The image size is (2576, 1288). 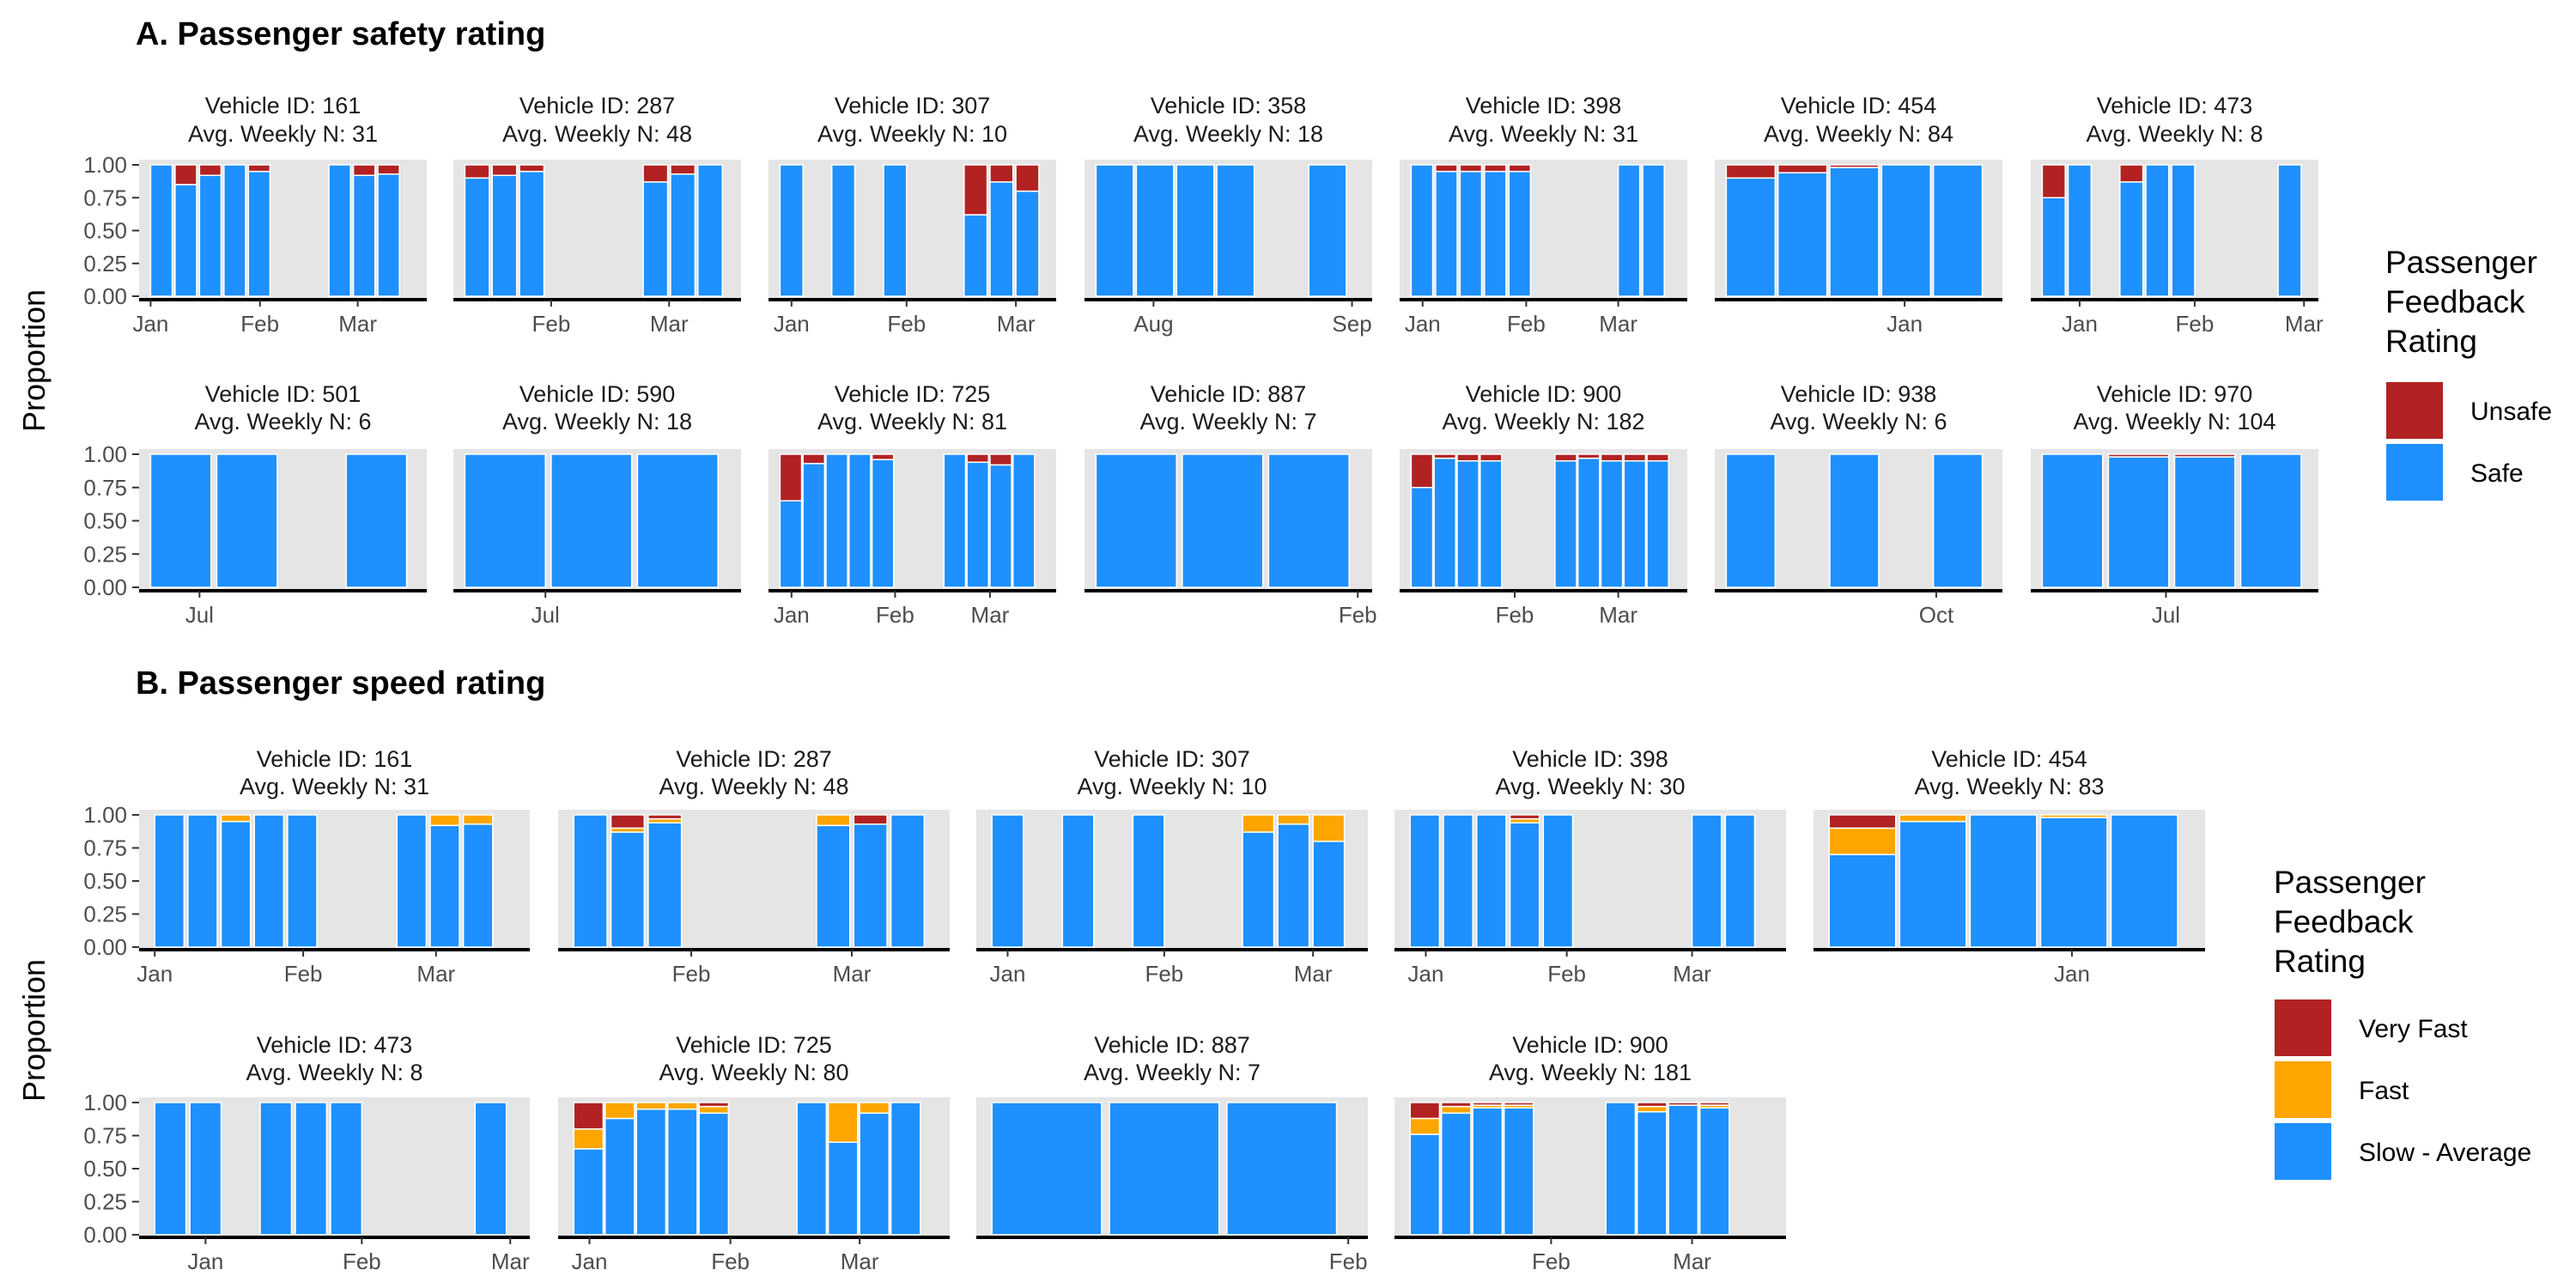 What do you see at coordinates (2413, 1029) in the screenshot?
I see `legend-label: Very Fast` at bounding box center [2413, 1029].